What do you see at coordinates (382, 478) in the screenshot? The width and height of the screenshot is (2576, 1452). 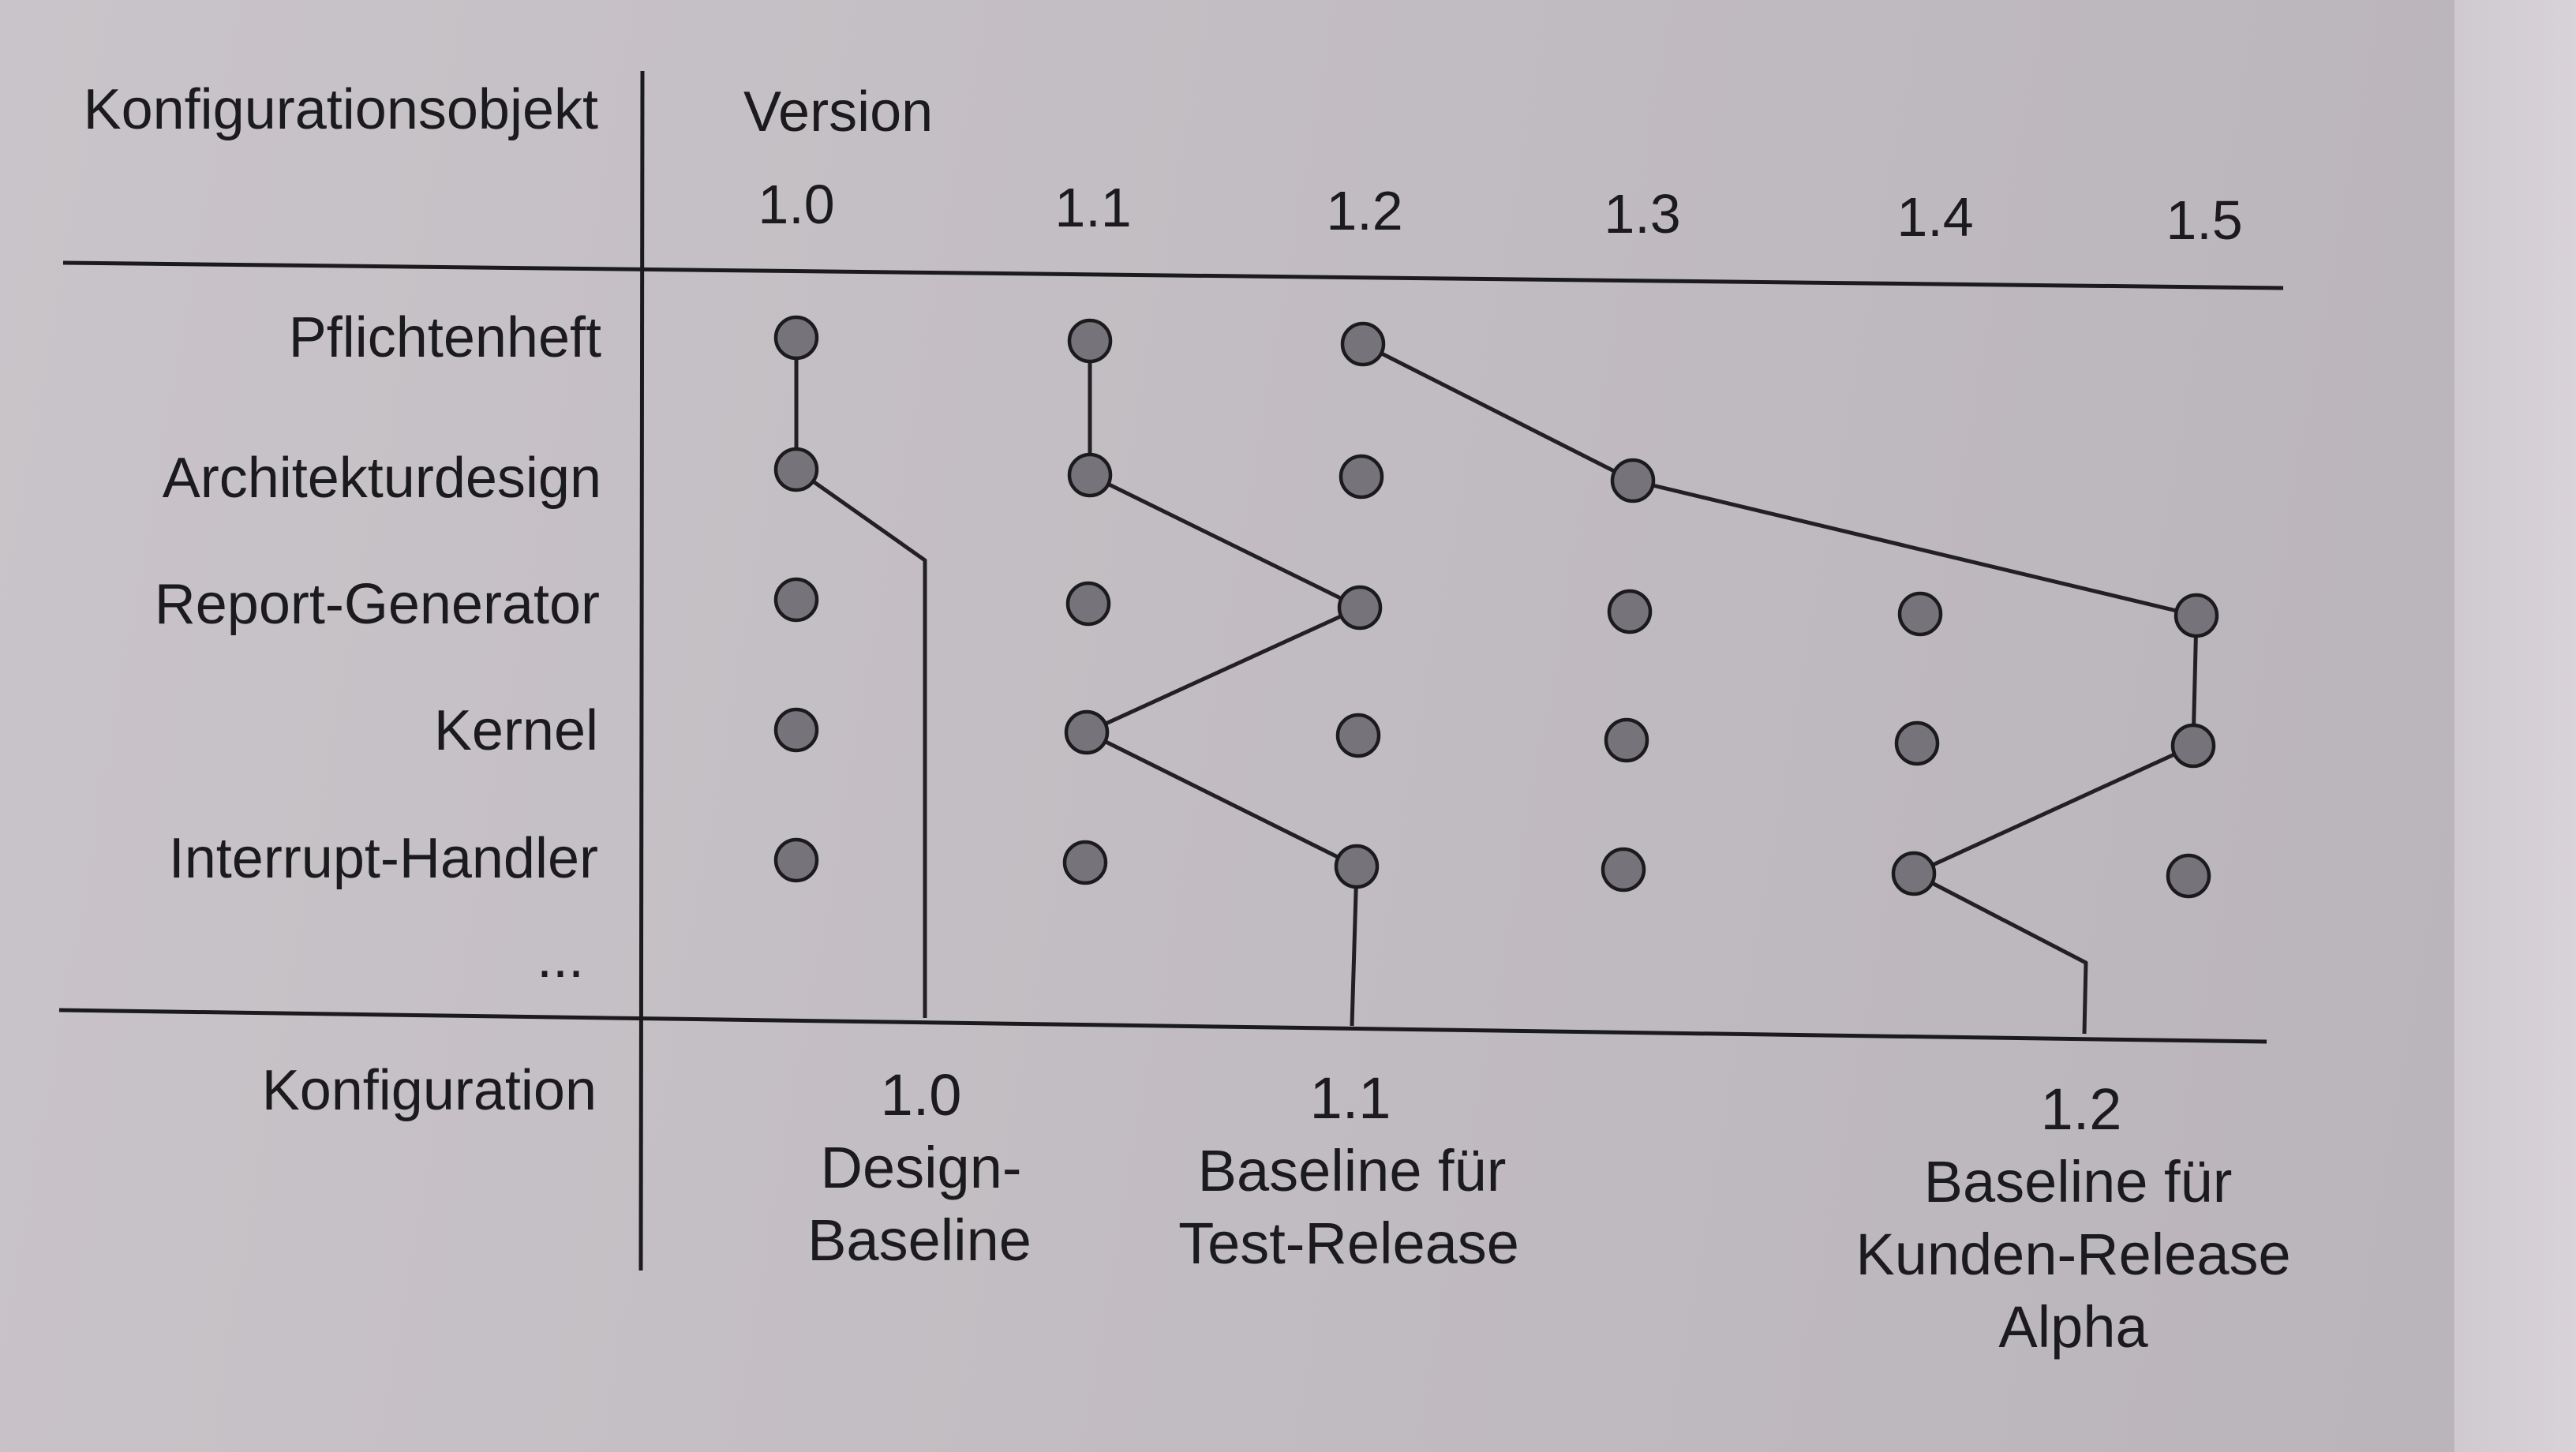 I see `object-label: Architekturdesign` at bounding box center [382, 478].